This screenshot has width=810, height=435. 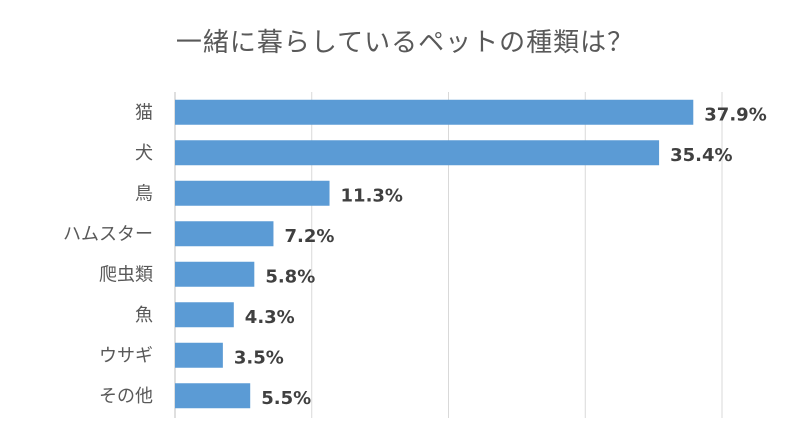 I want to click on value-label: 35.4%, so click(x=701, y=155).